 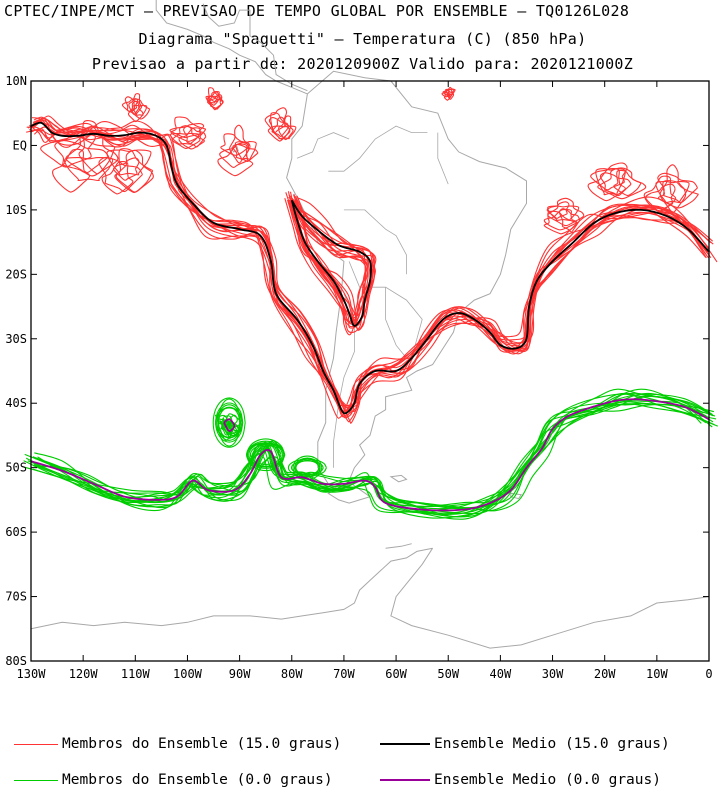 I want to click on legend-label: Ensemble Medio (0.0 graus), so click(x=547, y=780).